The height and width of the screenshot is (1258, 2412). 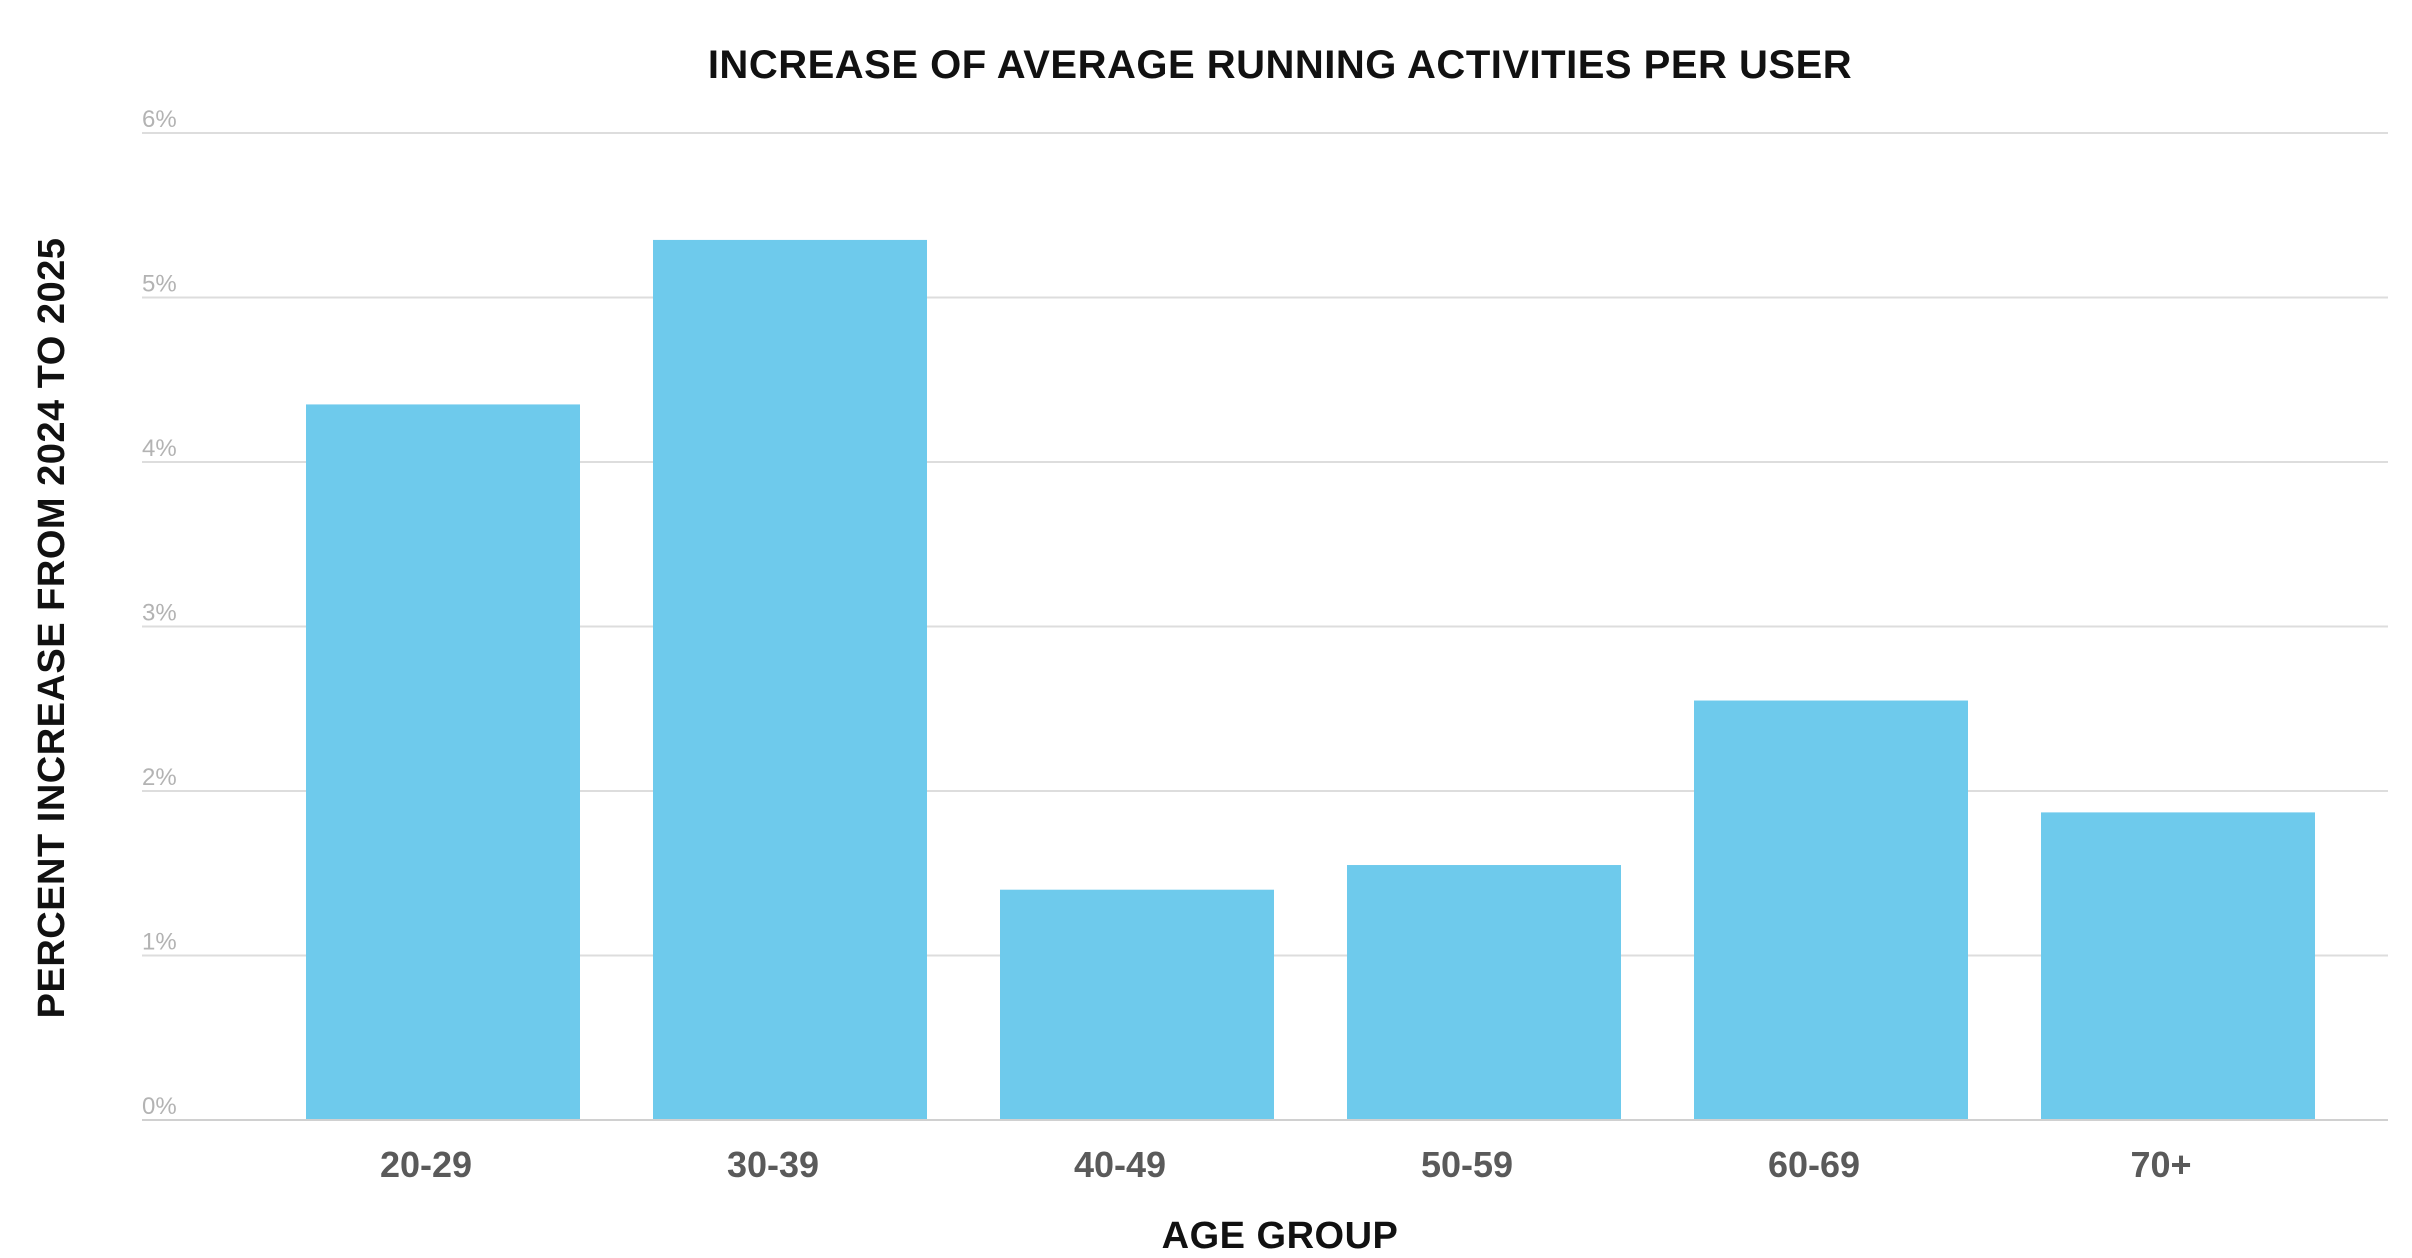 I want to click on x-tick-label: 50-59, so click(x=1467, y=1164).